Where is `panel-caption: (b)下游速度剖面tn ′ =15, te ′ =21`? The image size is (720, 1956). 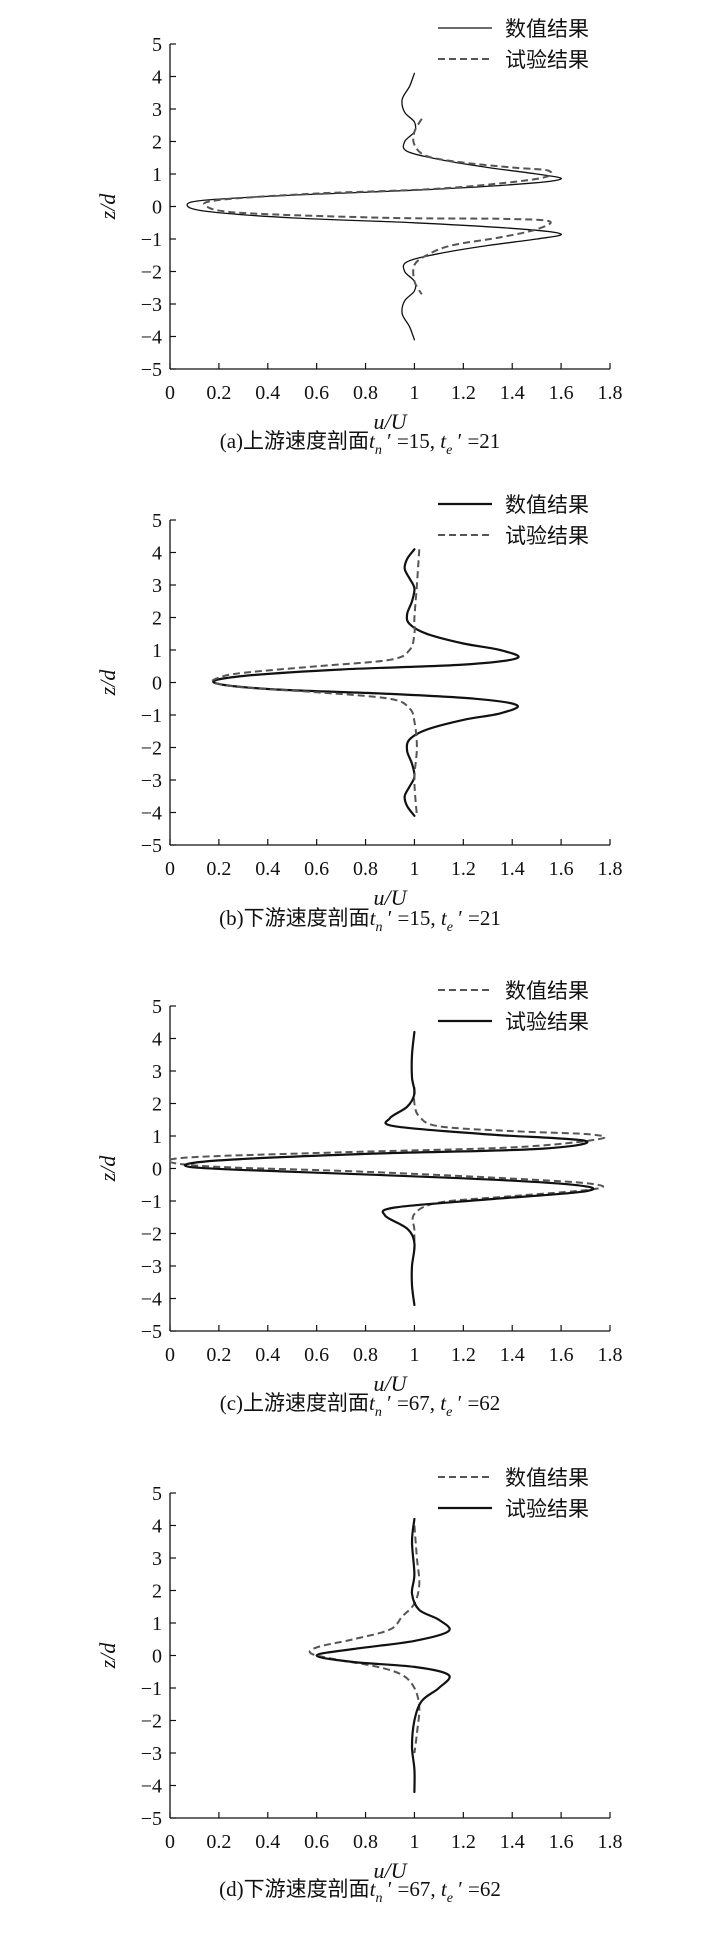 panel-caption: (b)下游速度剖面tn ′ =15, te ′ =21 is located at coordinates (360, 920).